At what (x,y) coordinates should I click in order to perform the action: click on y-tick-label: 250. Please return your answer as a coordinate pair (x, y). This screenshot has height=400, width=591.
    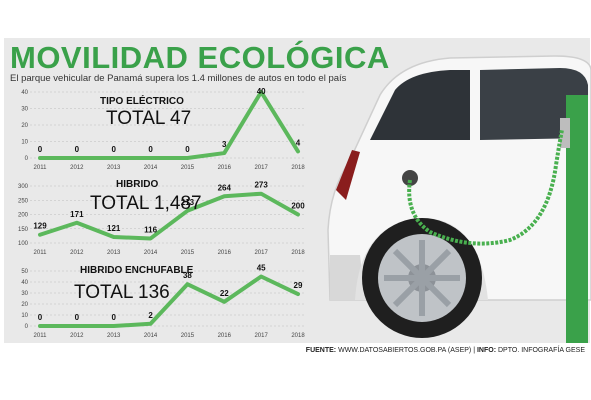
    Looking at the image, I should click on (23, 201).